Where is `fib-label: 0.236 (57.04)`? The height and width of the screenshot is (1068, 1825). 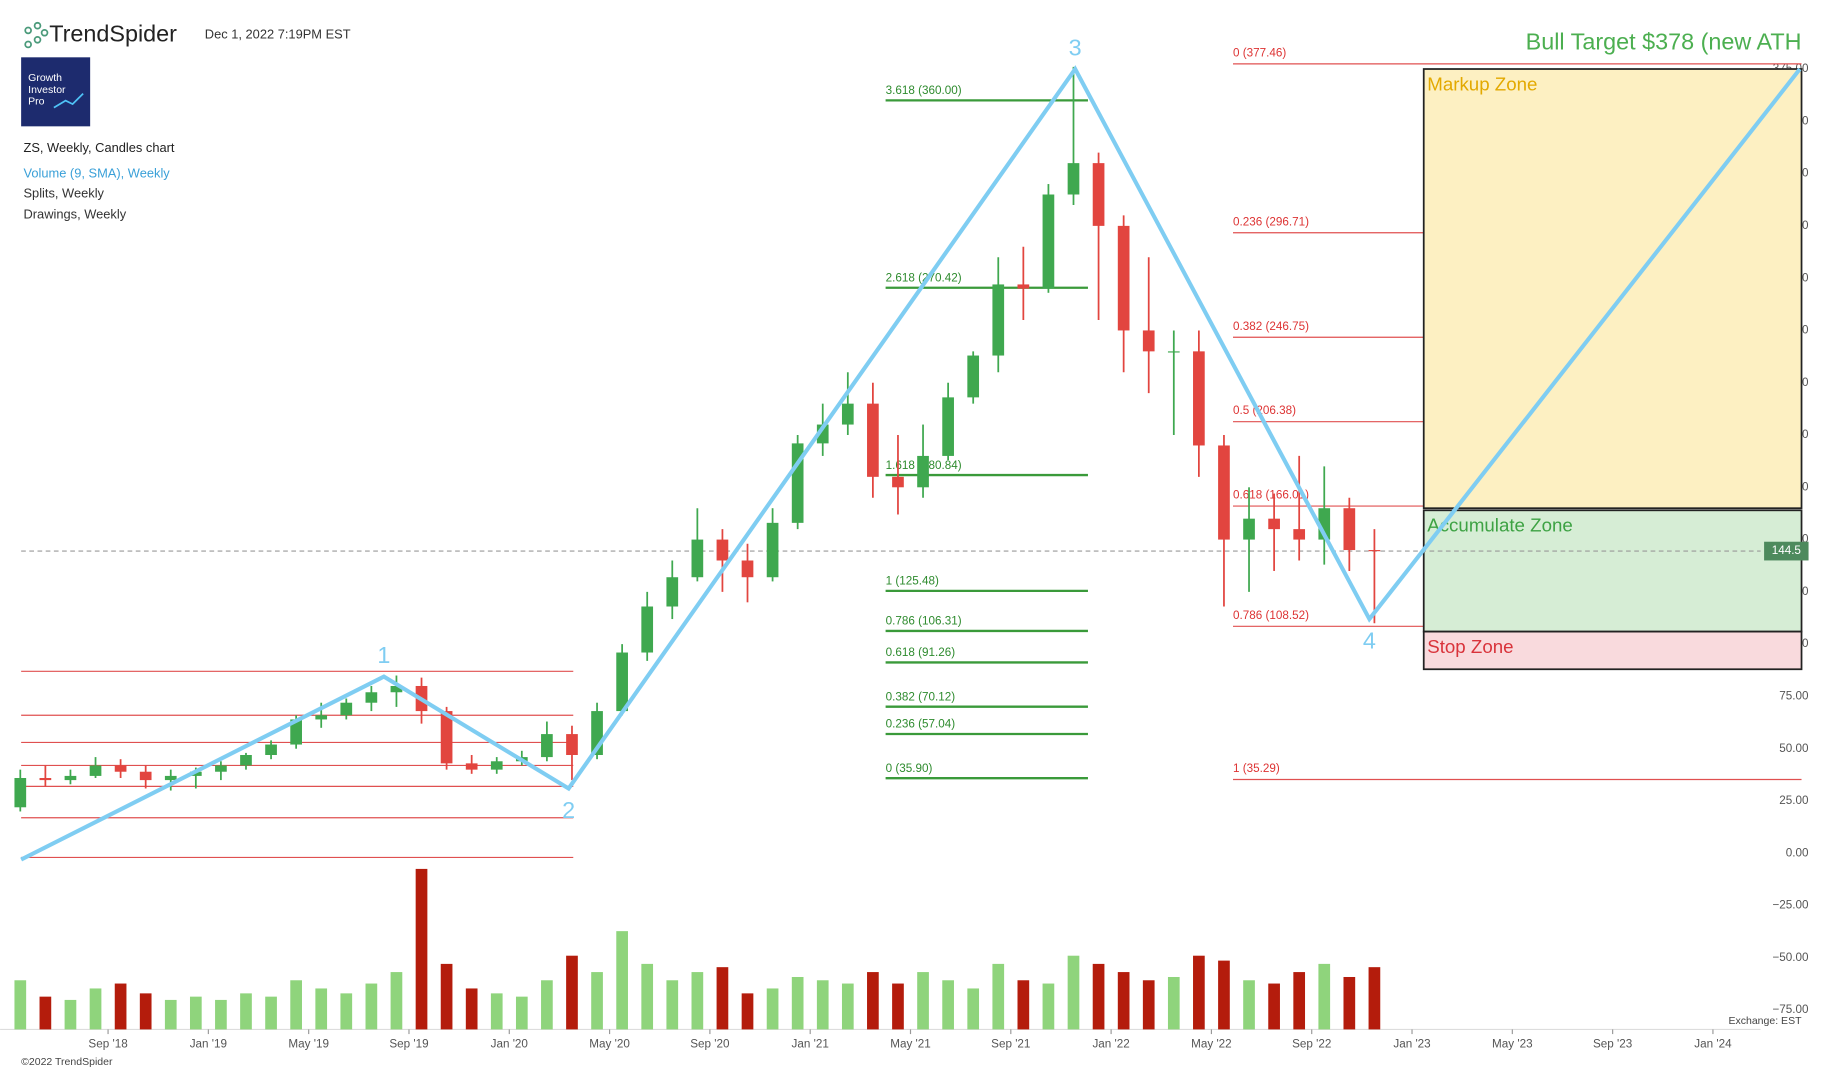
fib-label: 0.236 (57.04) is located at coordinates (921, 724).